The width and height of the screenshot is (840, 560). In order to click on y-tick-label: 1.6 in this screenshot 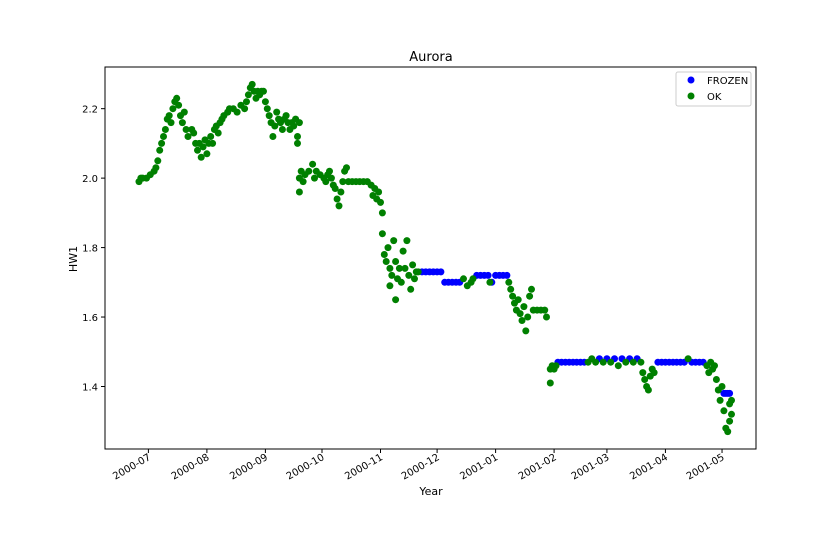, I will do `click(90, 318)`.